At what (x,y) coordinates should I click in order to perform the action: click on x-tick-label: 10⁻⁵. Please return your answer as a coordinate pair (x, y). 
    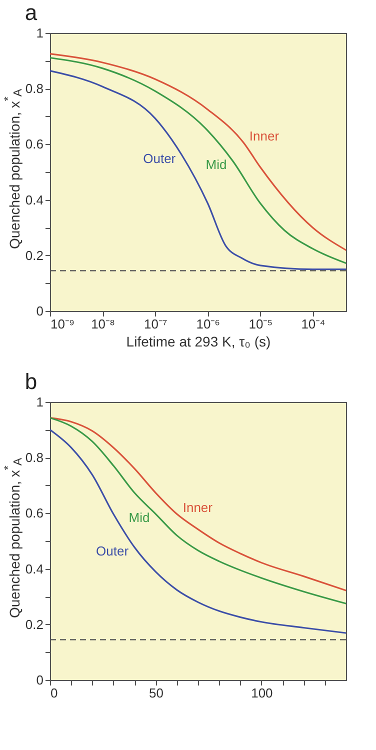
    Looking at the image, I should click on (260, 324).